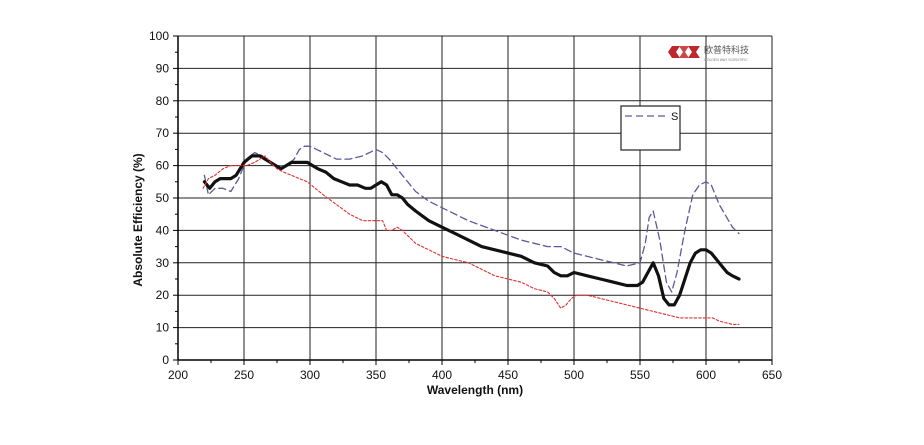 Image resolution: width=924 pixels, height=445 pixels. What do you see at coordinates (165, 360) in the screenshot?
I see `y-tick-label: 0` at bounding box center [165, 360].